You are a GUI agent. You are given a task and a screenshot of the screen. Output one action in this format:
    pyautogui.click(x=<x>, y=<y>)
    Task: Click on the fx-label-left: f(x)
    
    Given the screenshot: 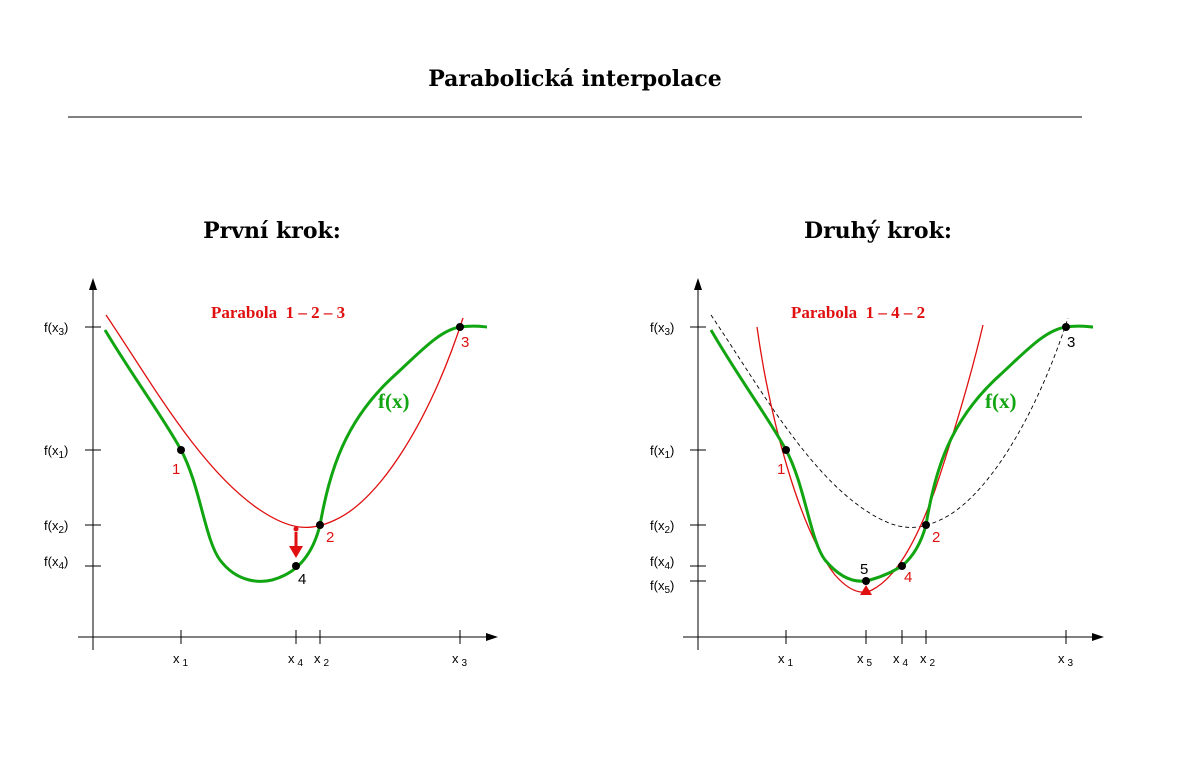 What is the action you would take?
    pyautogui.click(x=393, y=401)
    